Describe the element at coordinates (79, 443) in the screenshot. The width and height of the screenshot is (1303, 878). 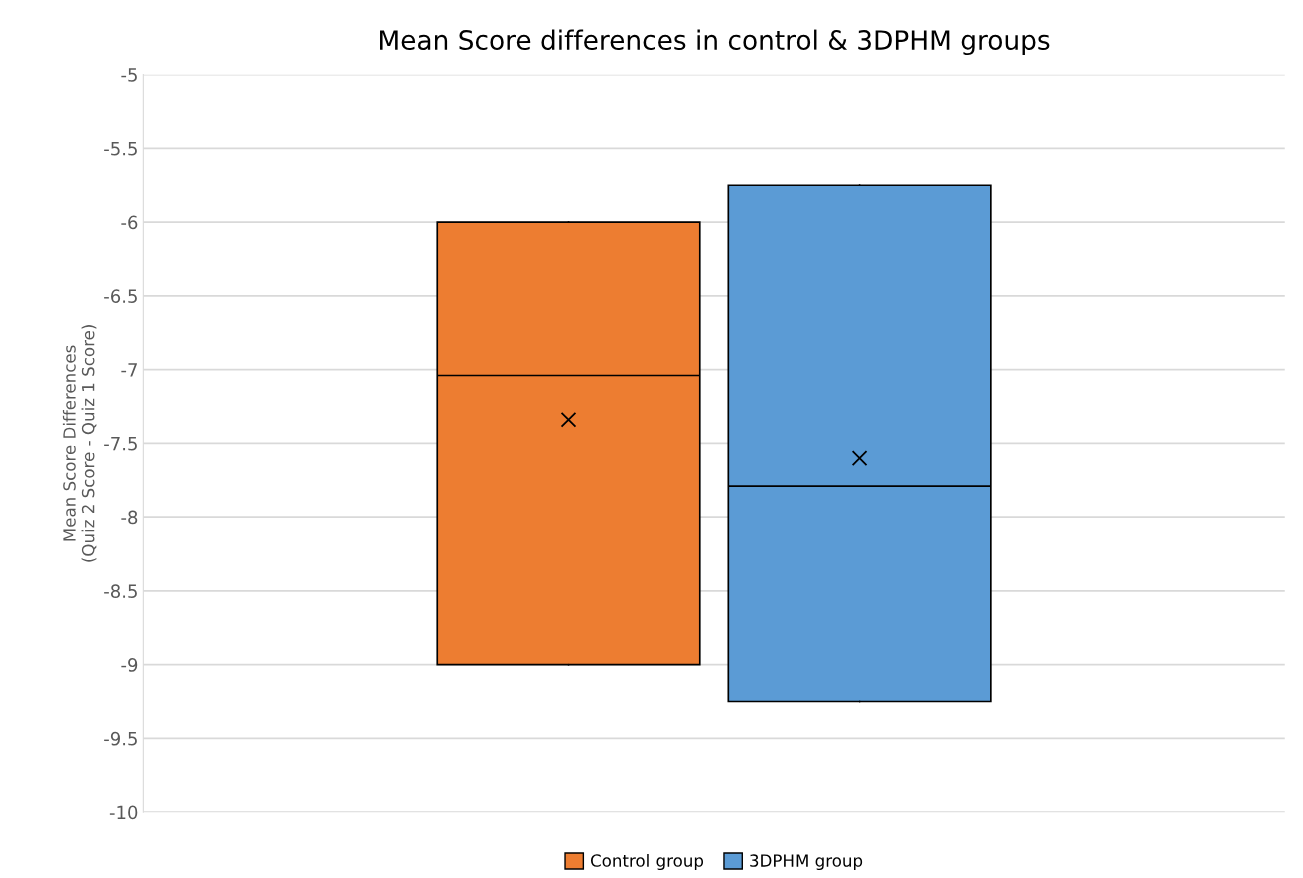
I see `y-axis-title: Mean Score Differences (Quiz 2 Score - Quiz 1 Score)` at that location.